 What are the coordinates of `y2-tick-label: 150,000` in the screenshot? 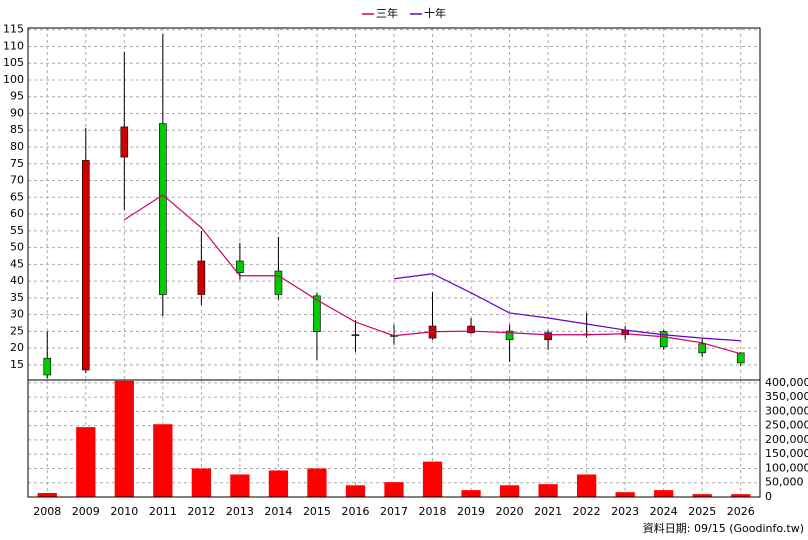 It's located at (786, 453).